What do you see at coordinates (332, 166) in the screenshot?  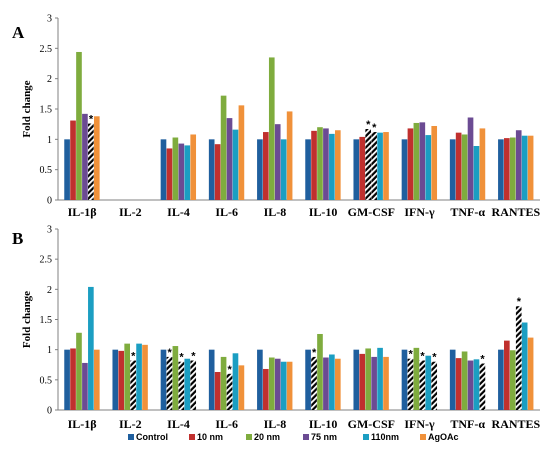 I see `bar-il10-110nm` at bounding box center [332, 166].